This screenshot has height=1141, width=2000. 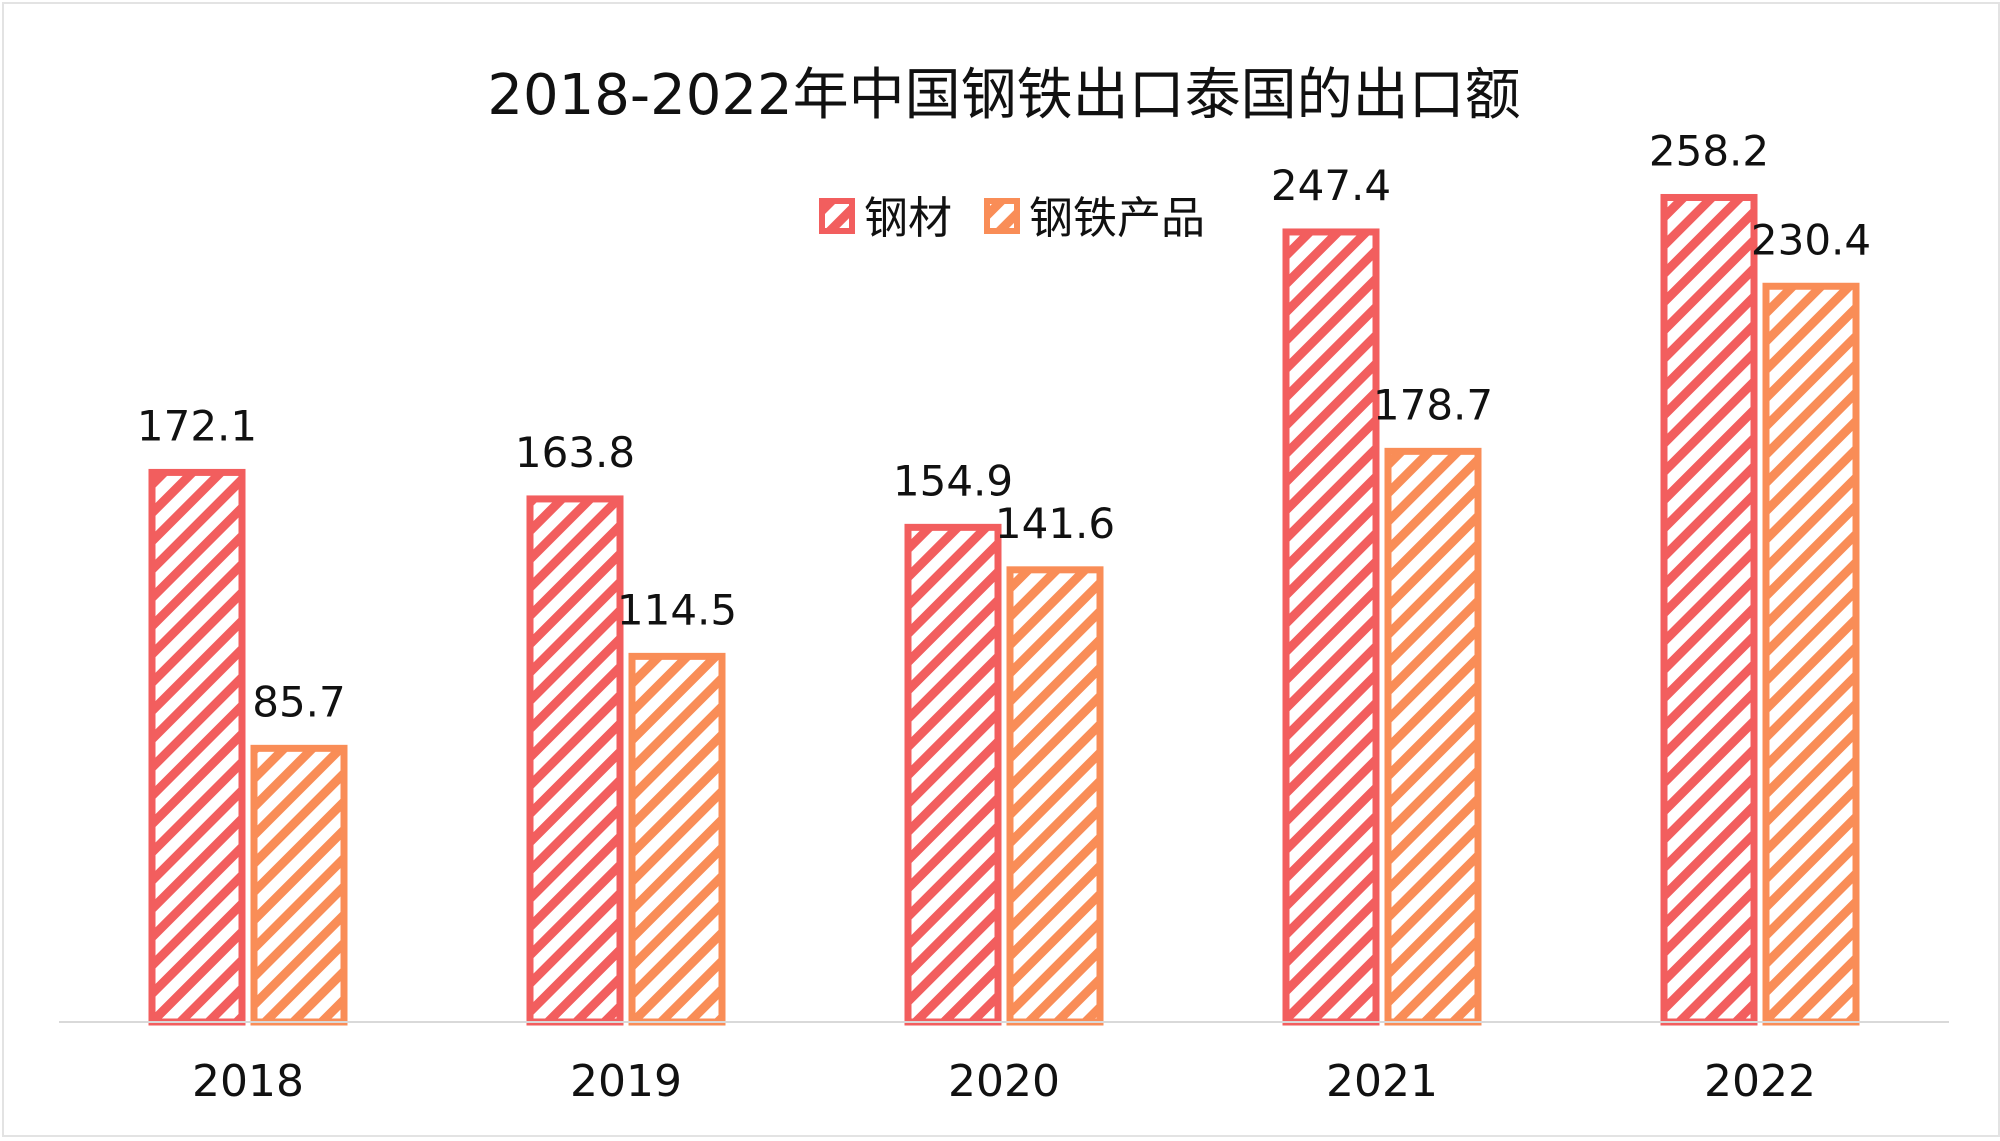 What do you see at coordinates (1055, 796) in the screenshot?
I see `bar-steel-products-2020` at bounding box center [1055, 796].